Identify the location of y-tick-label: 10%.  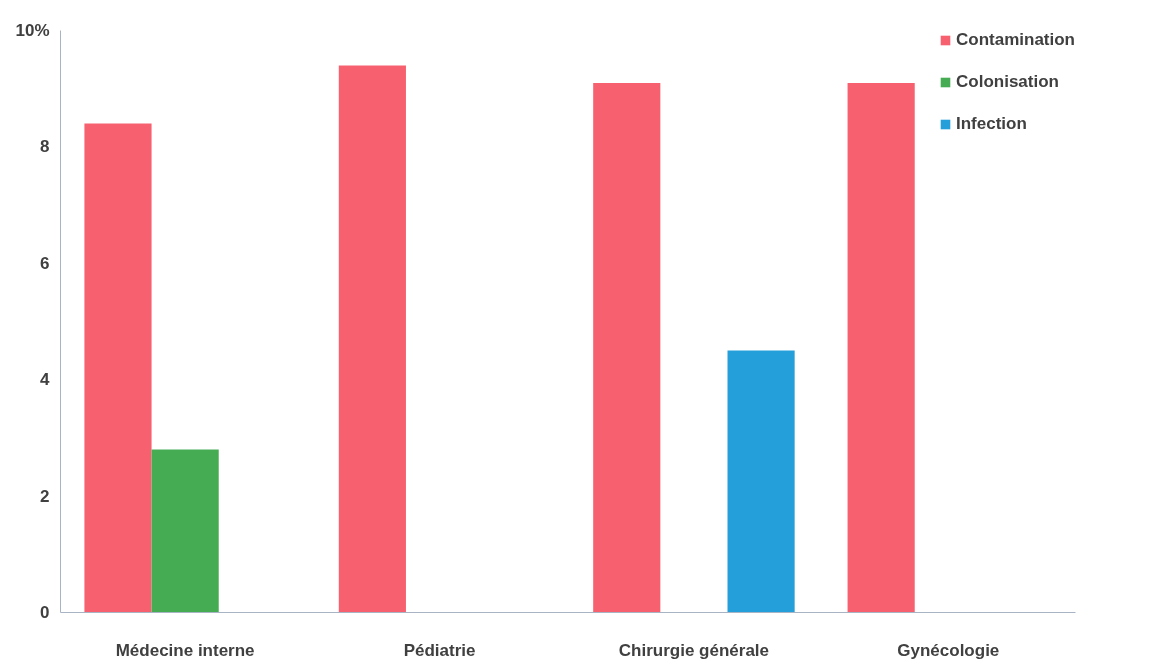
(32, 30).